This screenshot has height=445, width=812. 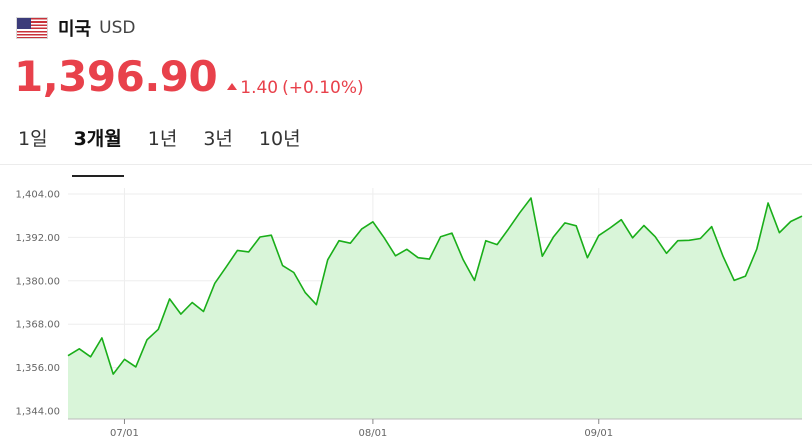 What do you see at coordinates (279, 139) in the screenshot?
I see `tab-10y: 10년` at bounding box center [279, 139].